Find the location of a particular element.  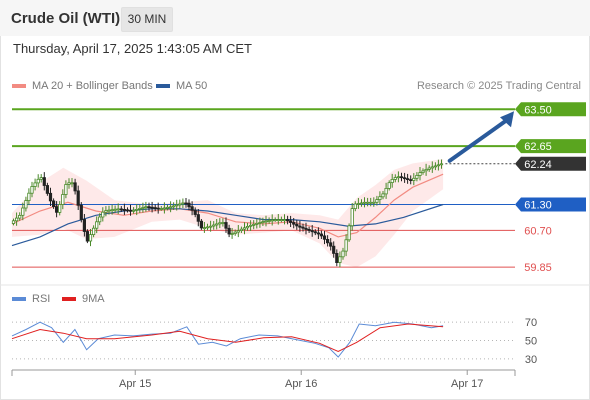

forecast-arrow-head is located at coordinates (507, 119).